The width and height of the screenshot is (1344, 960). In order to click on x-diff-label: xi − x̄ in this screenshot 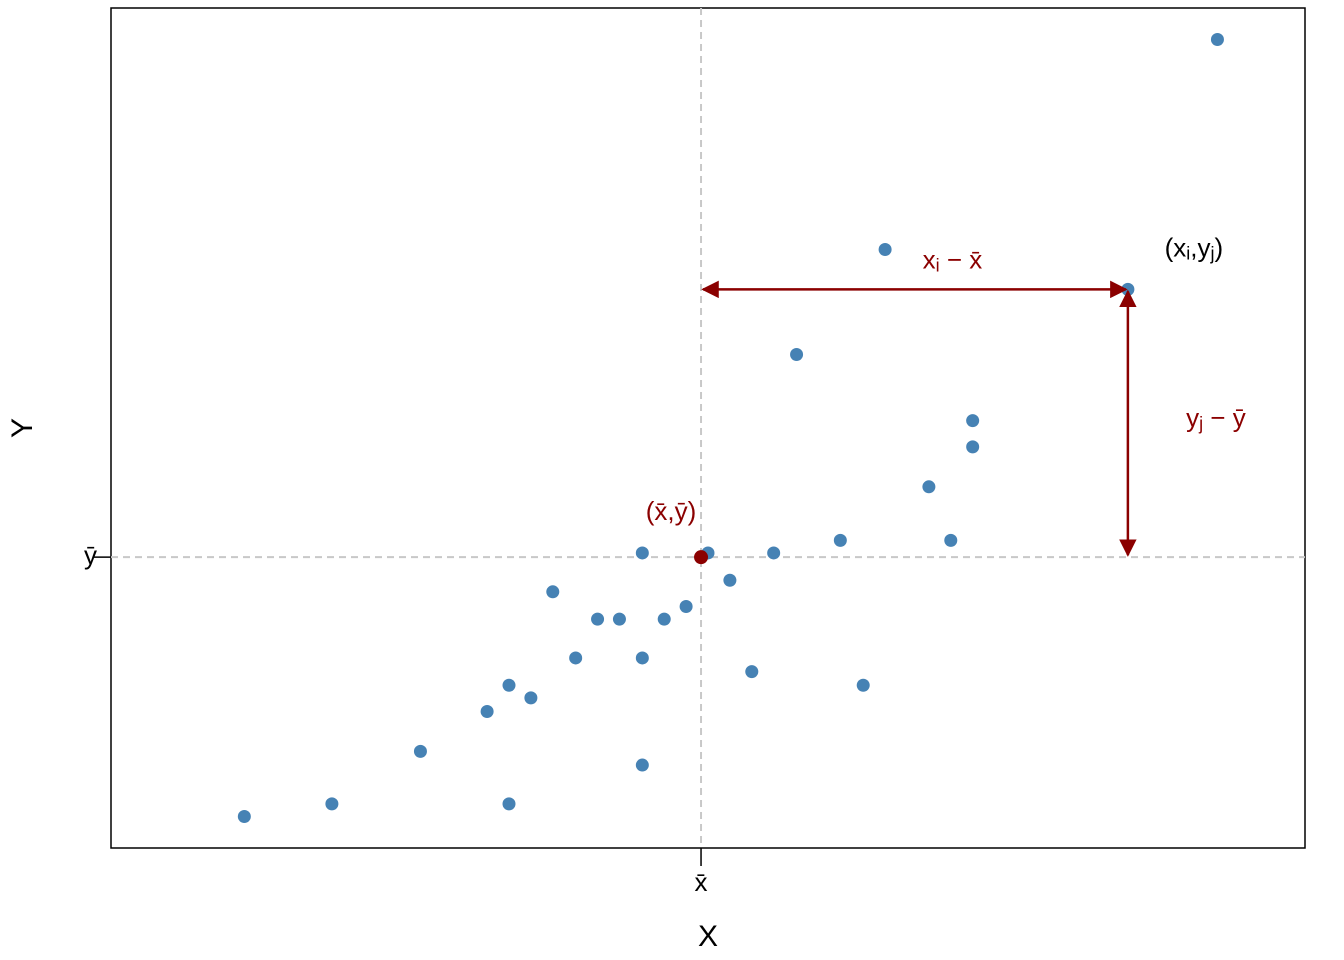, I will do `click(953, 259)`.